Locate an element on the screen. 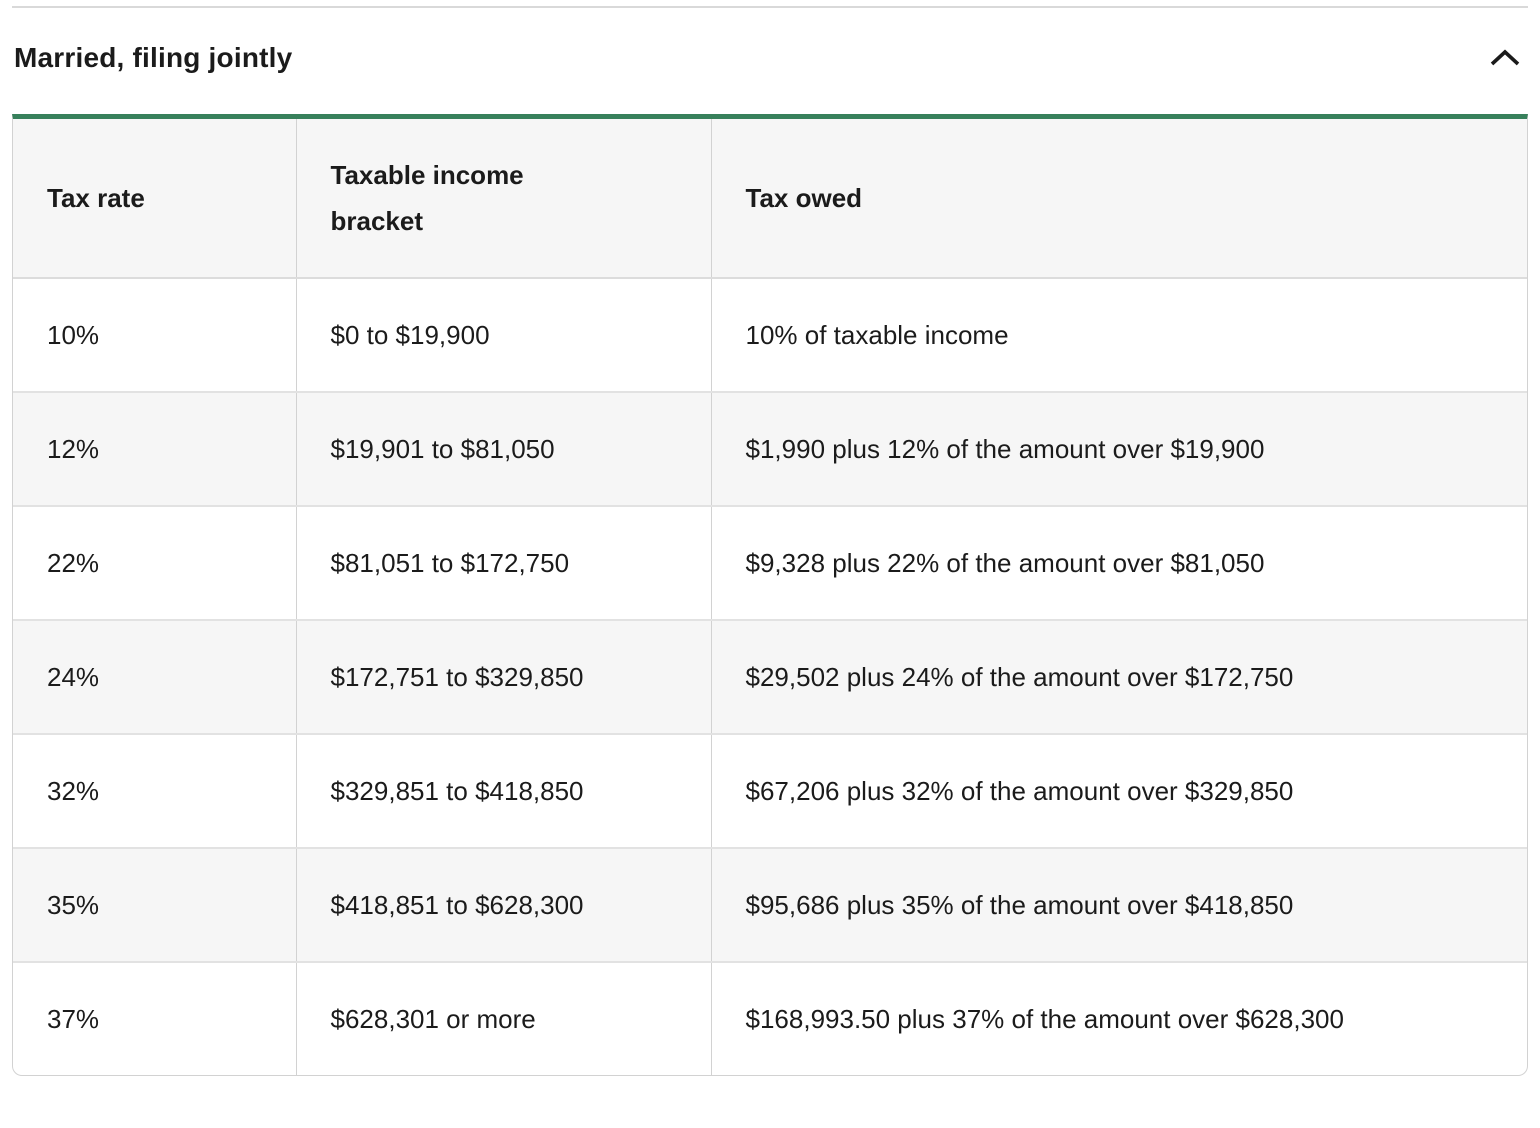  cell-income-bracket-text: $0 to $19,900 is located at coordinates (410, 335).